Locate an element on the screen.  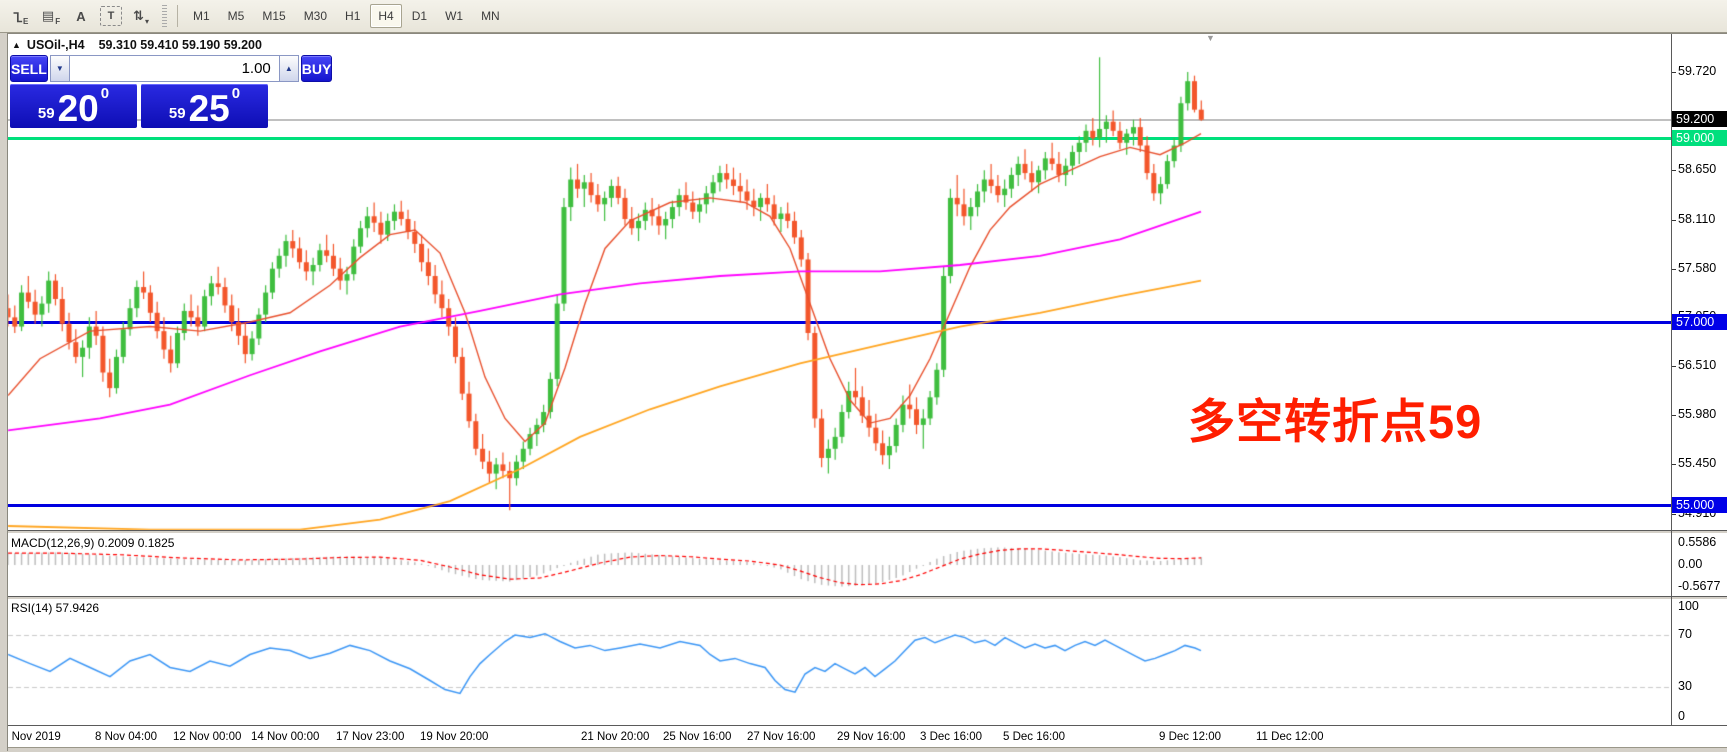
chart-shift-marker: ▼ is located at coordinates (1210, 38).